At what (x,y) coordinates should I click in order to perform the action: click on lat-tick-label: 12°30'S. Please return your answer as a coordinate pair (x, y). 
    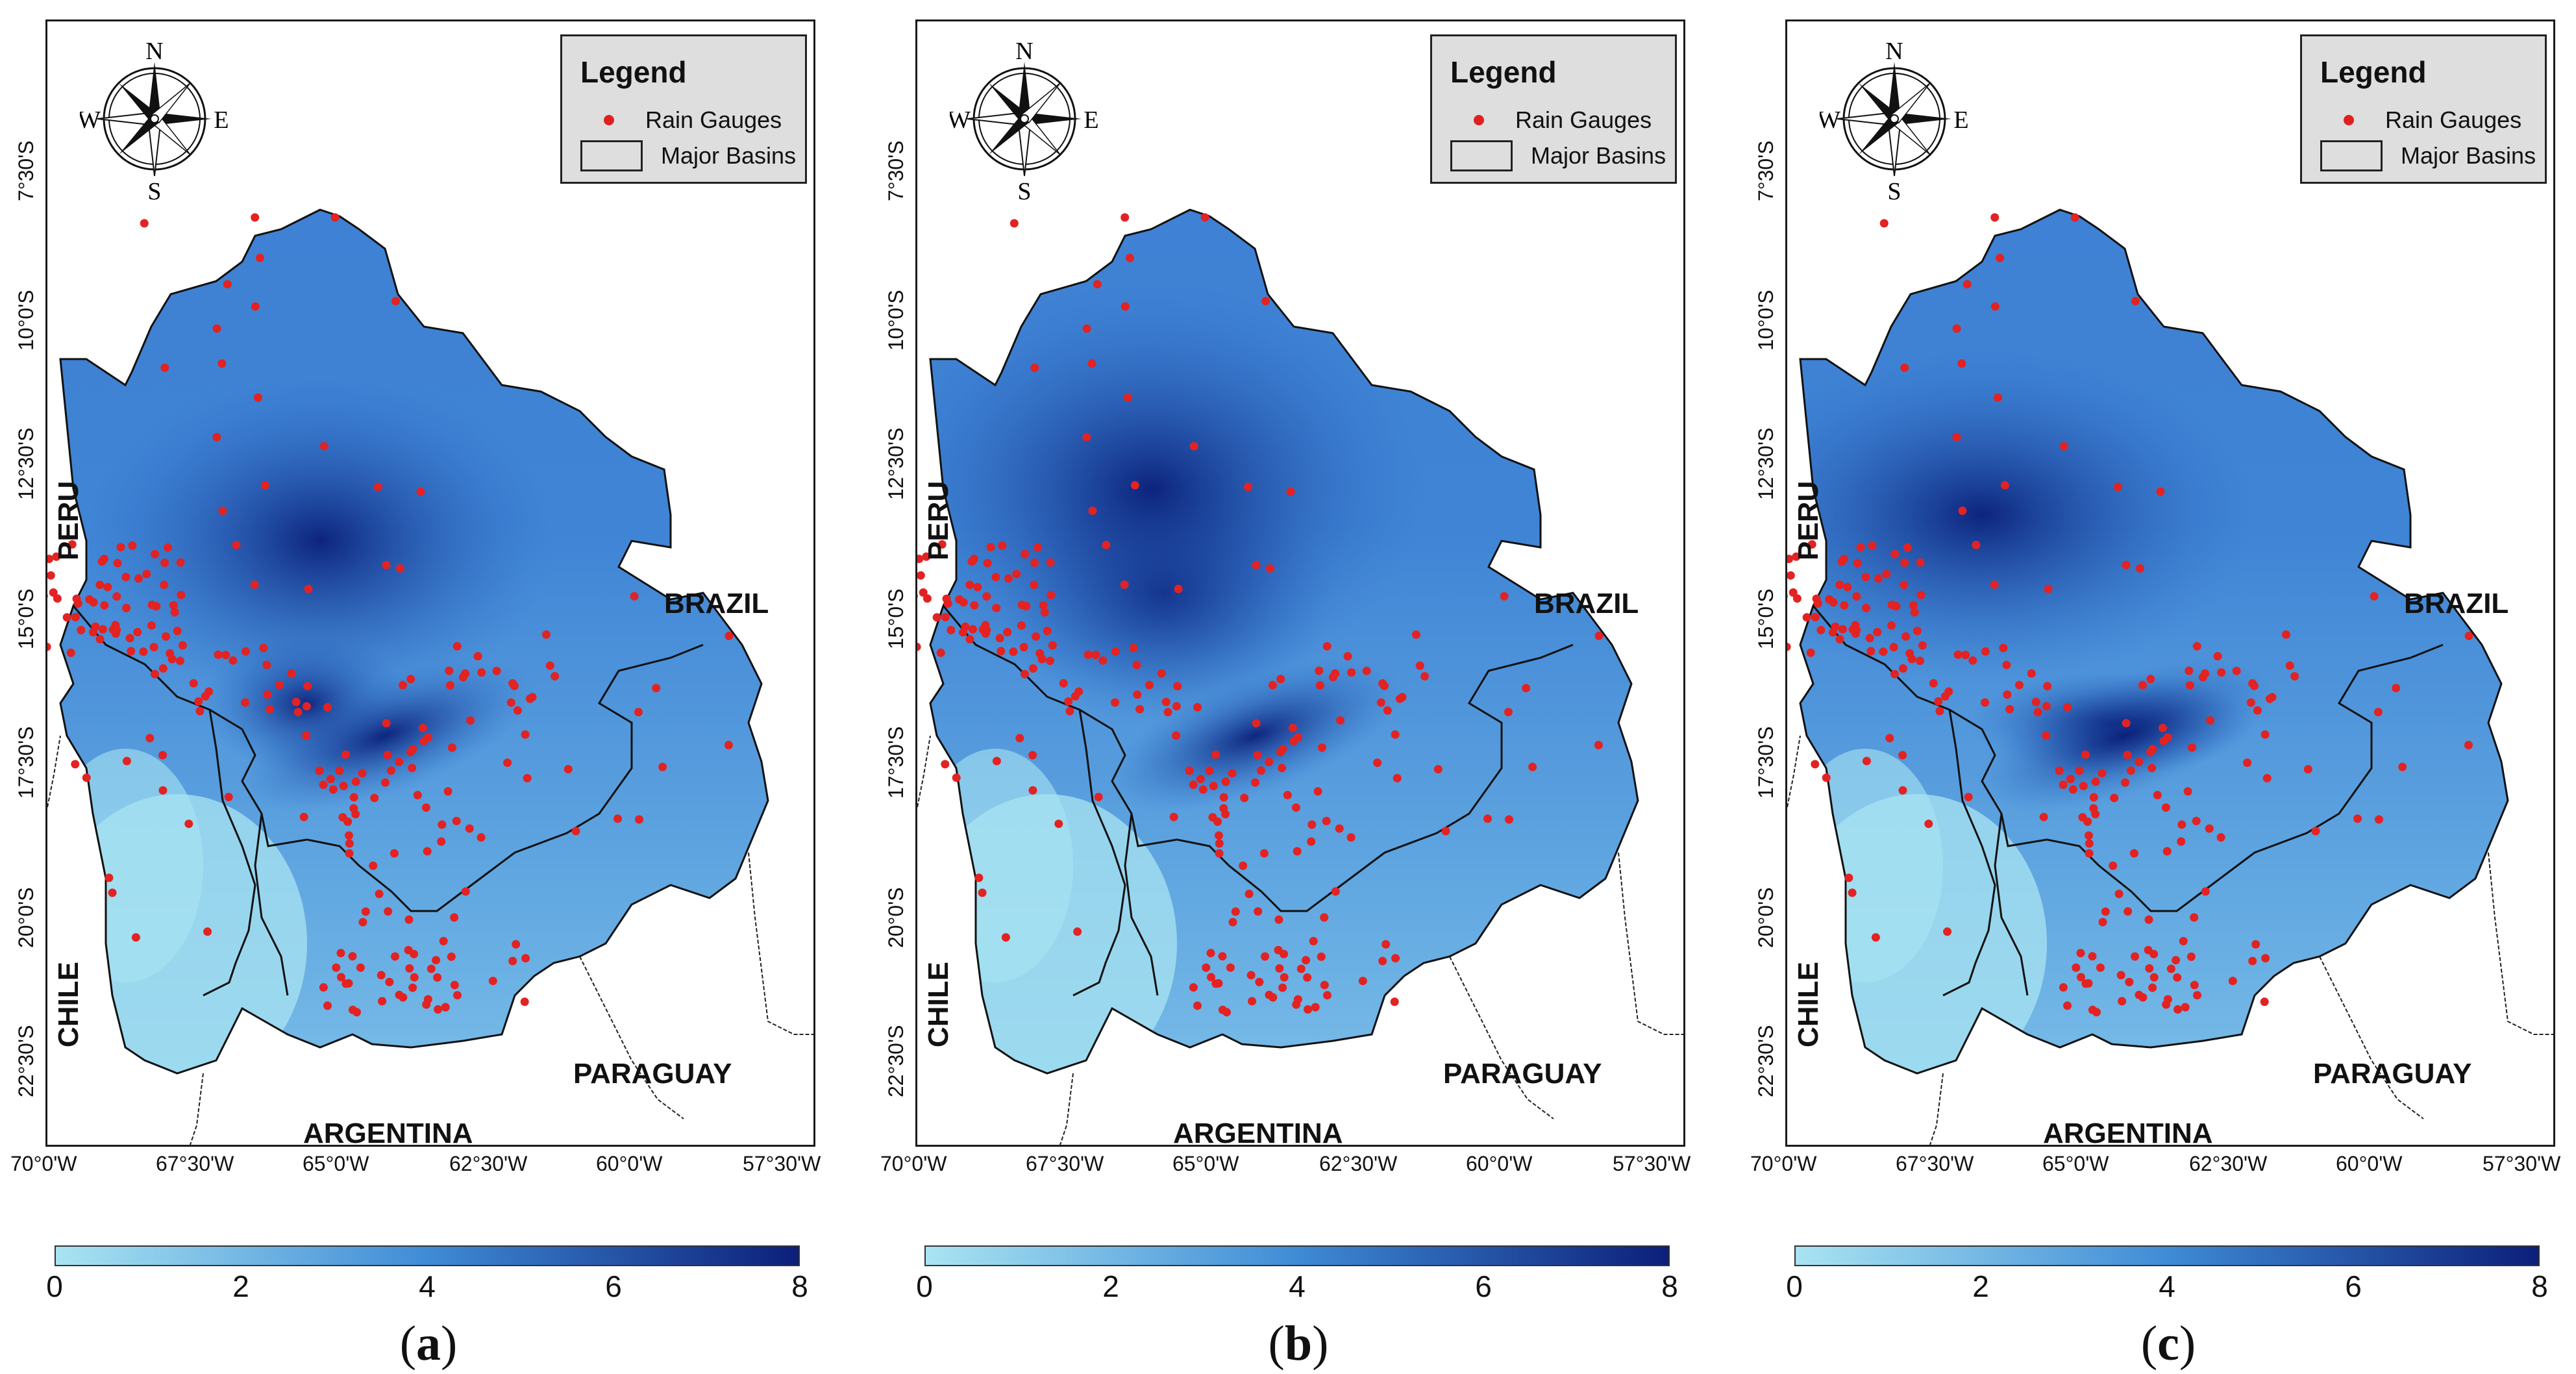
    Looking at the image, I should click on (1765, 463).